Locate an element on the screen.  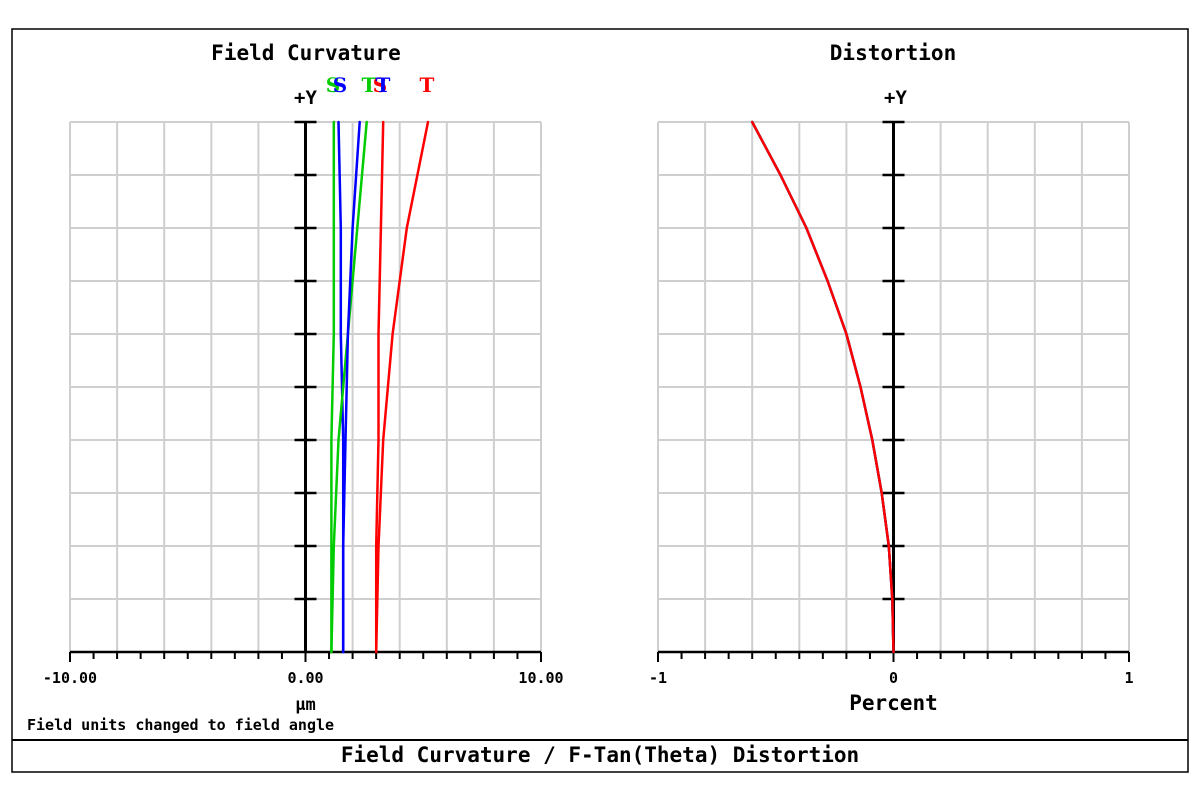
x-tick-label: -10.00 is located at coordinates (70, 678).